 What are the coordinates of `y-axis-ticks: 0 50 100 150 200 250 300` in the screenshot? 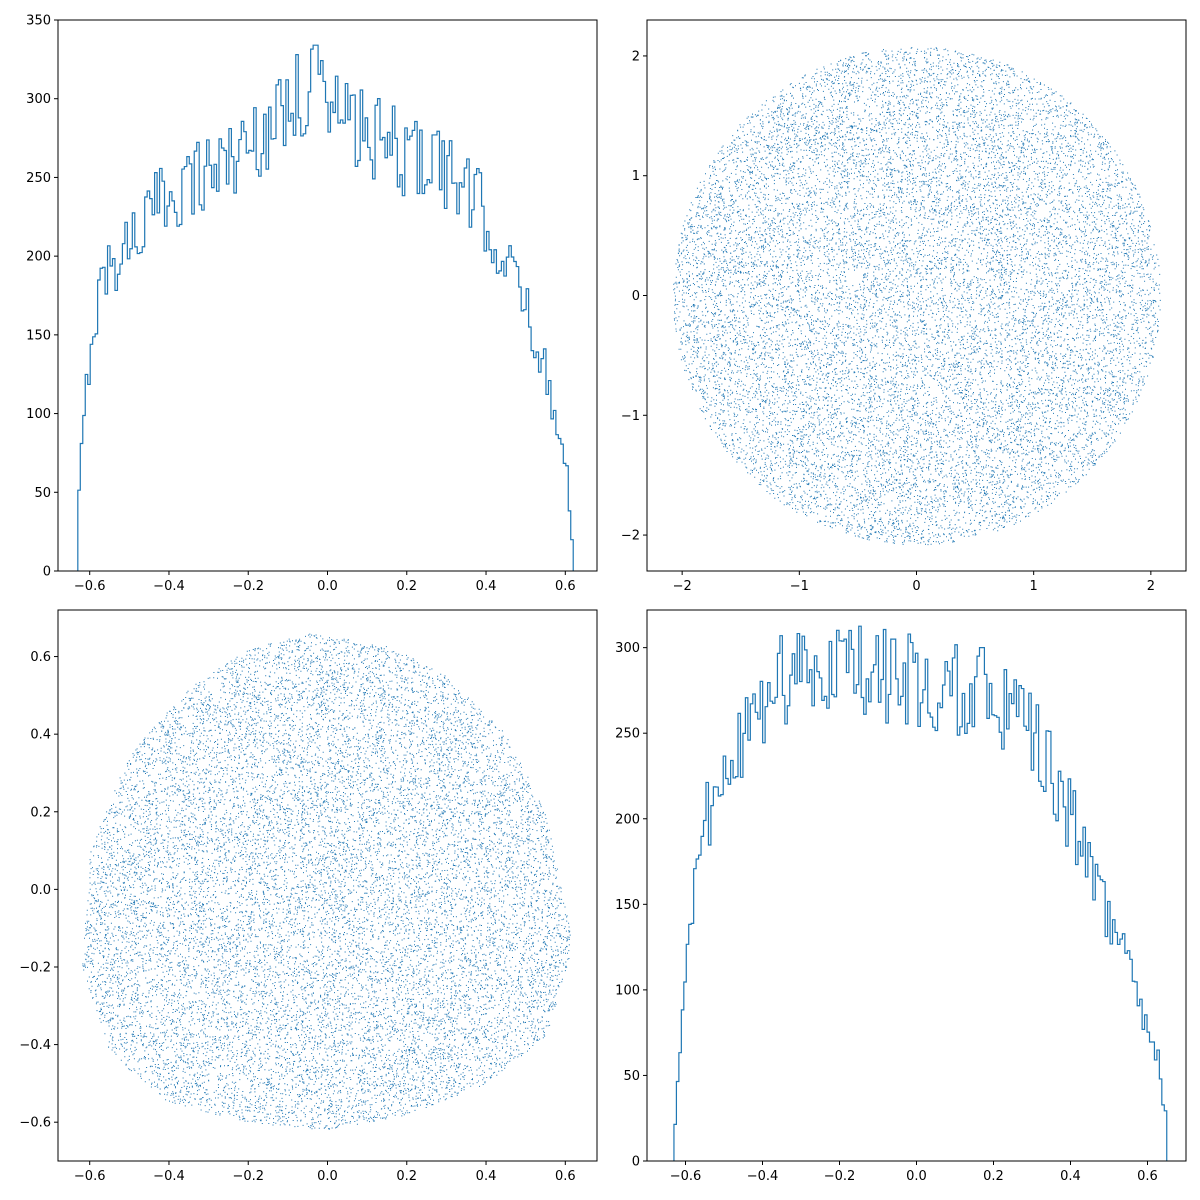 It's located at (631, 905).